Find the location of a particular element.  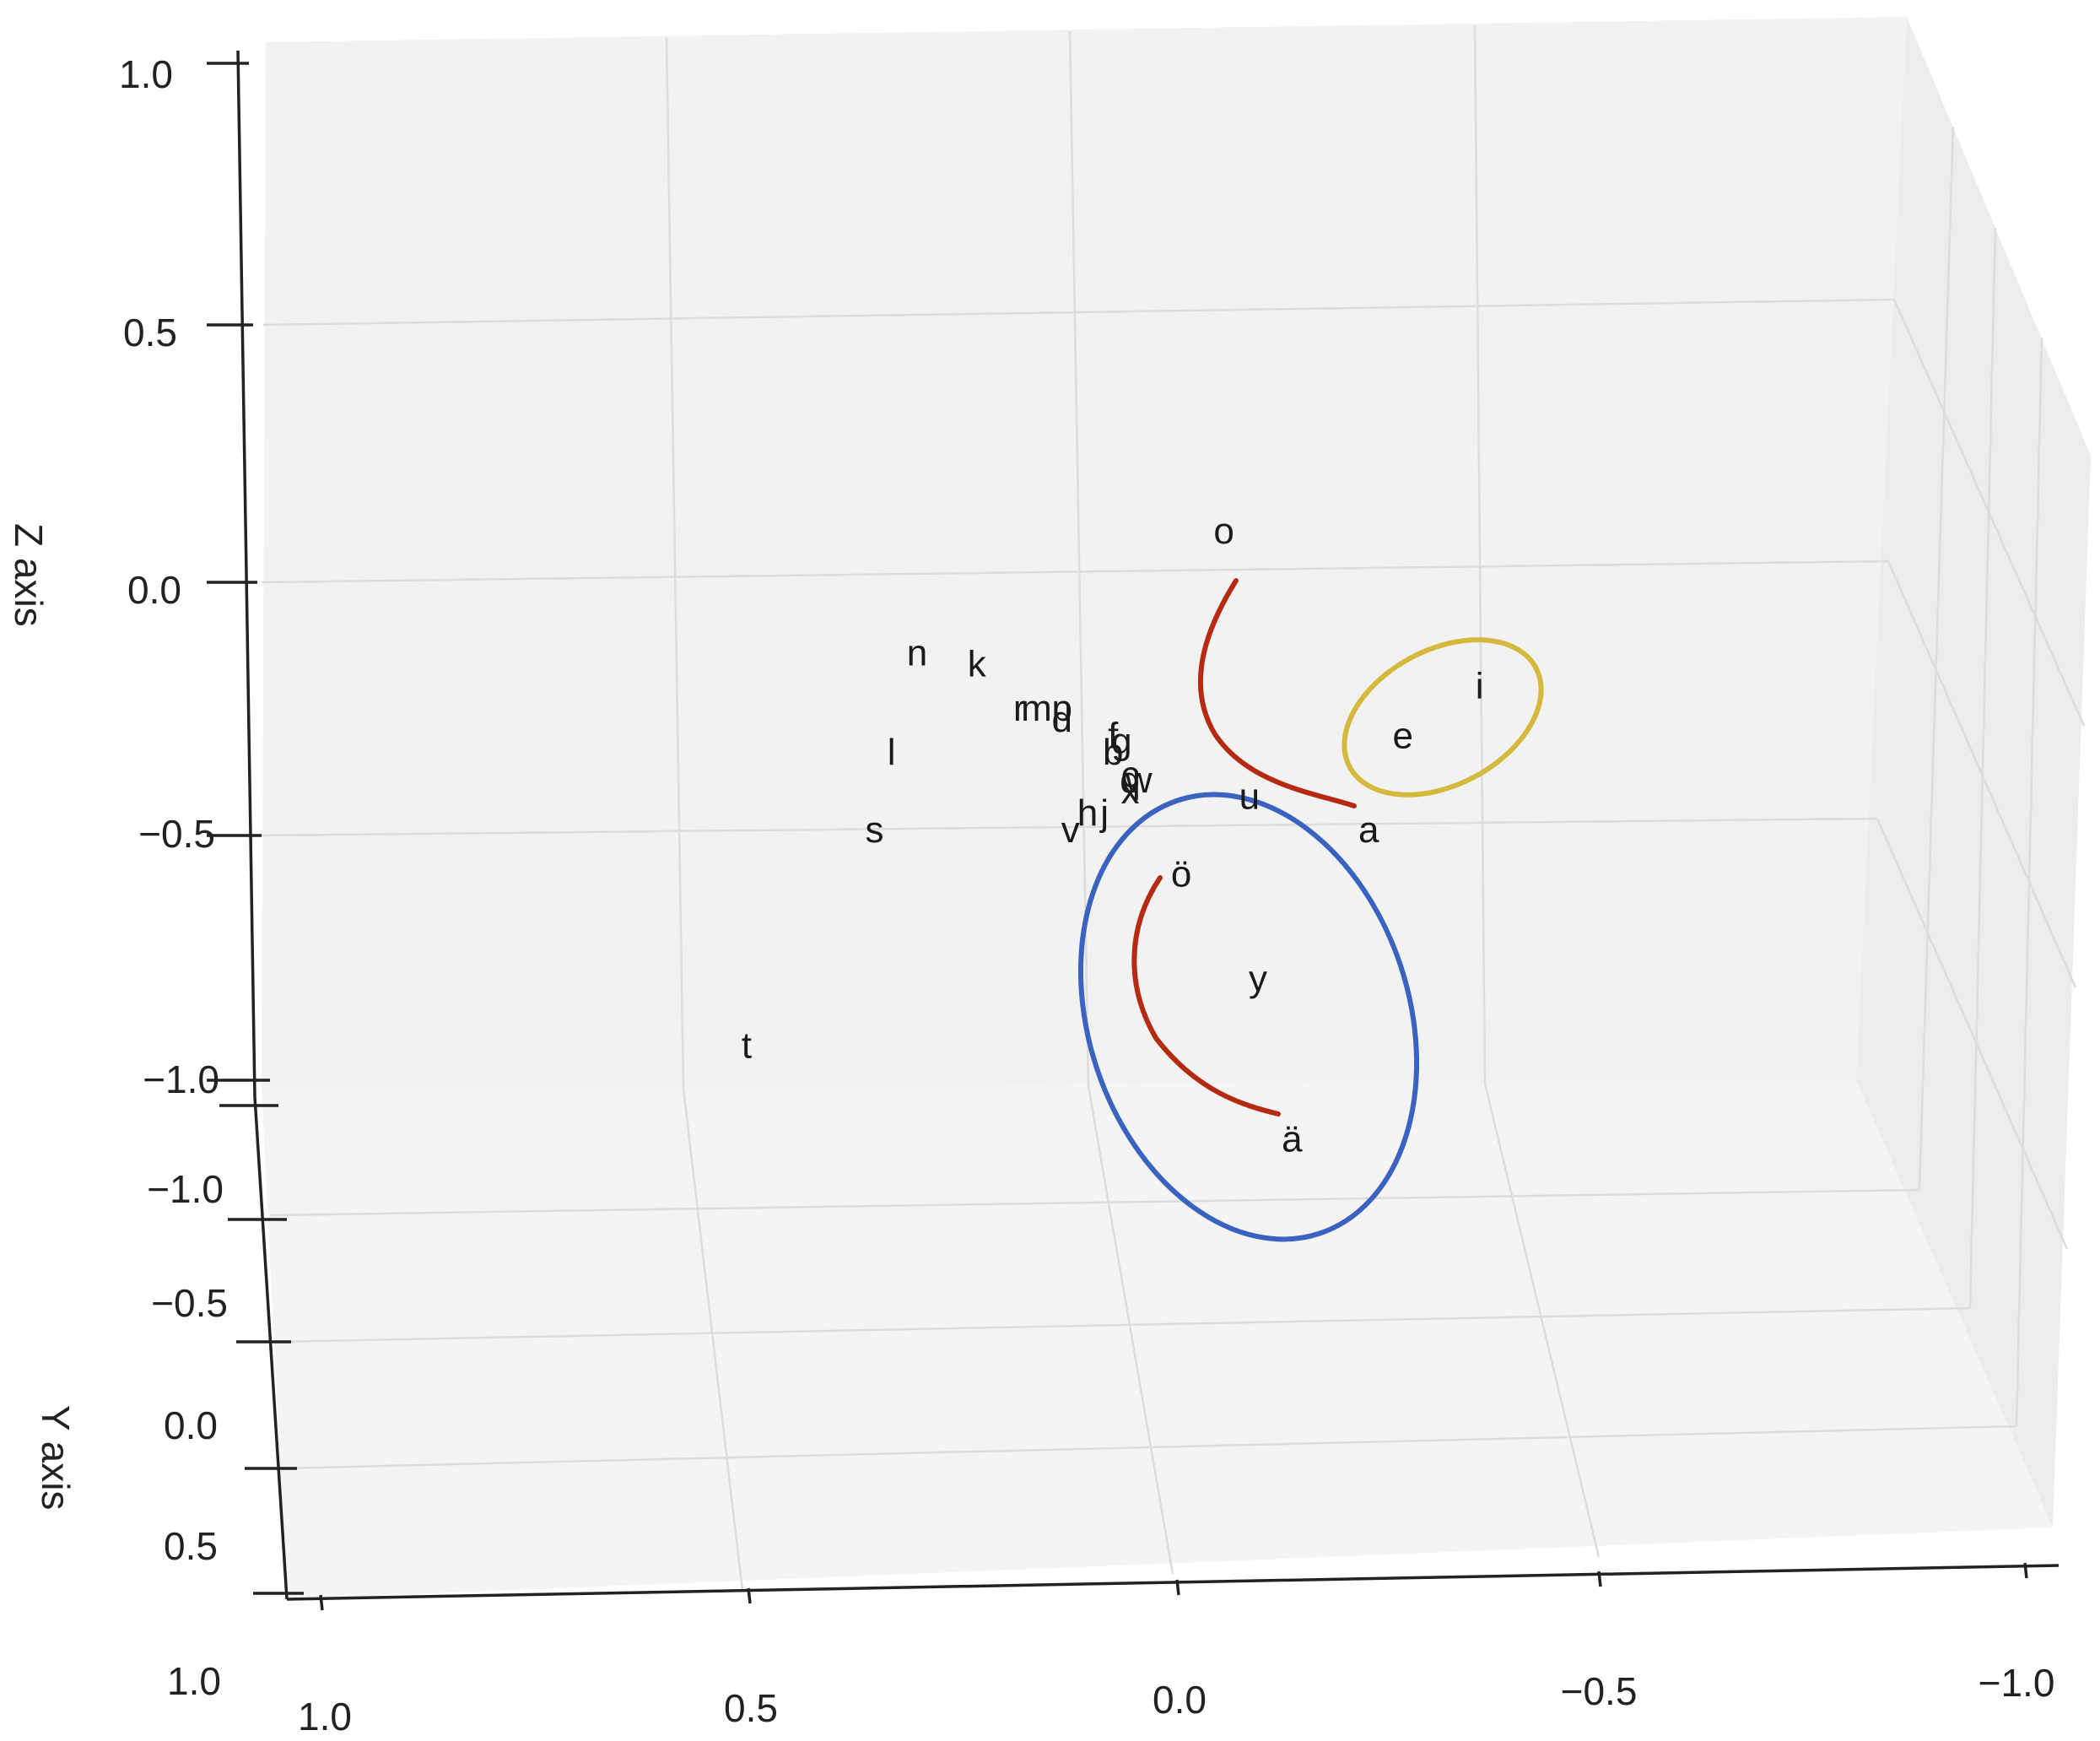

point-label-2: k is located at coordinates (977, 664).